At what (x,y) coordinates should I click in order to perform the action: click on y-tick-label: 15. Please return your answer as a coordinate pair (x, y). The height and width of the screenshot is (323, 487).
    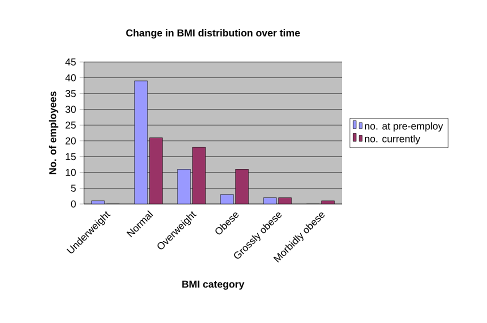
    Looking at the image, I should click on (71, 156).